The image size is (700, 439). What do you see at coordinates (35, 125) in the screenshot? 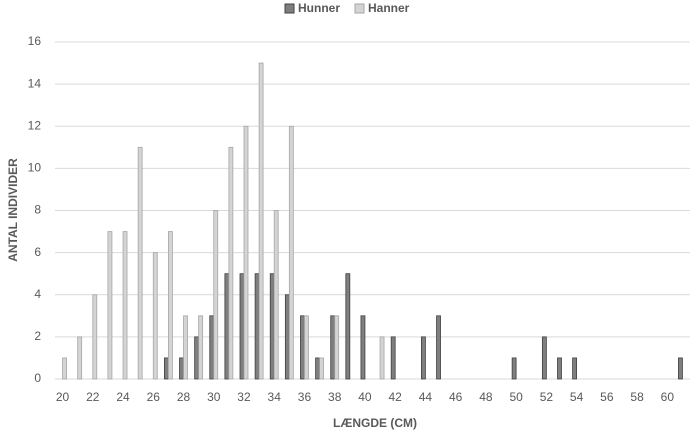
I see `y-tick-label: 12` at bounding box center [35, 125].